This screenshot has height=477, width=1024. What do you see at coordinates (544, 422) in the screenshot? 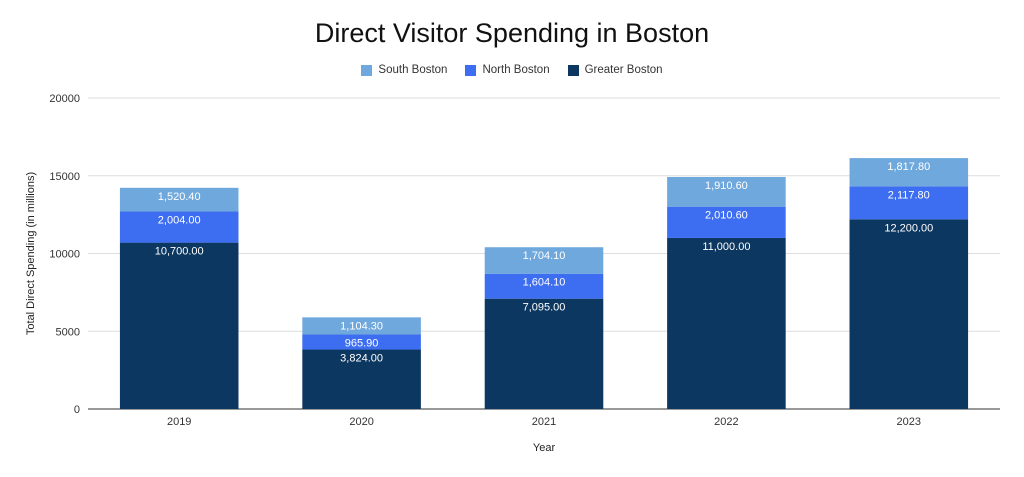
I see `x-tick-label: 2021` at bounding box center [544, 422].